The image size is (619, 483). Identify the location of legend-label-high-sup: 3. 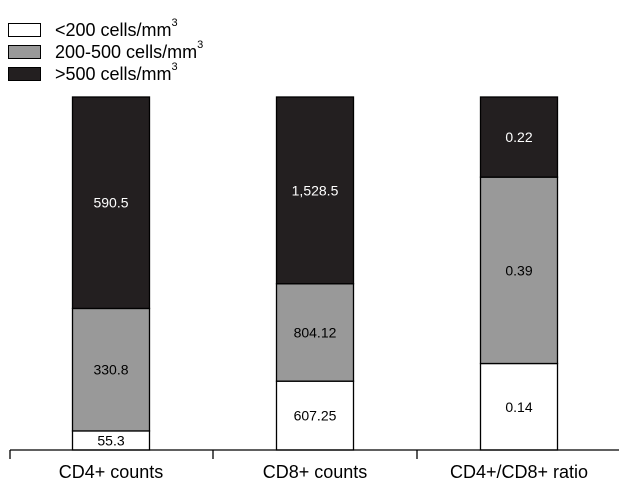
(174, 67).